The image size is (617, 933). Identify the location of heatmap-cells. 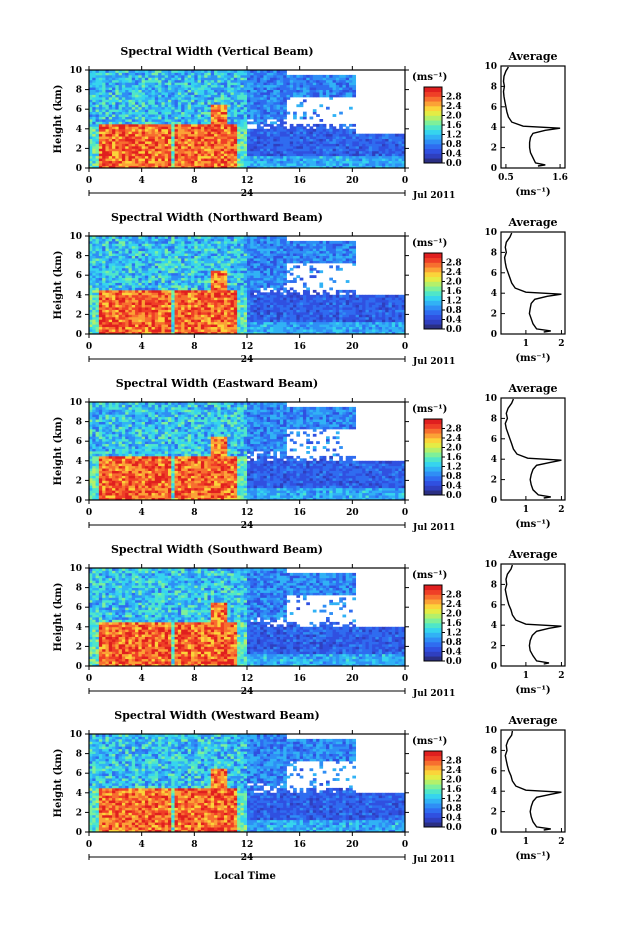
(247, 285).